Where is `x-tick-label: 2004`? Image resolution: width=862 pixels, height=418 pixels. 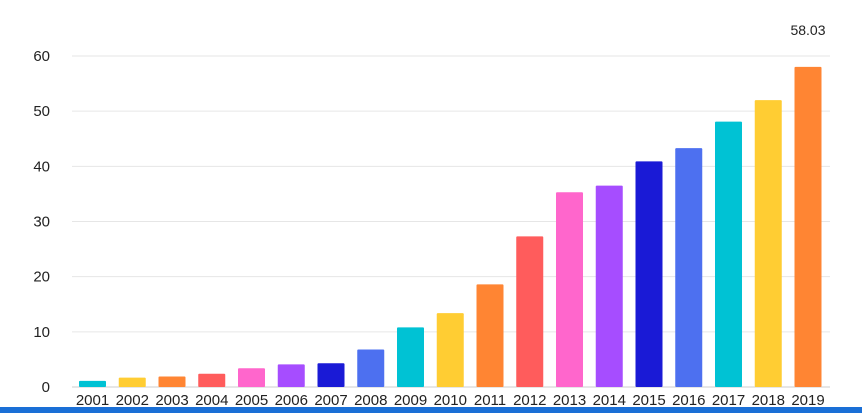
x-tick-label: 2004 is located at coordinates (211, 400).